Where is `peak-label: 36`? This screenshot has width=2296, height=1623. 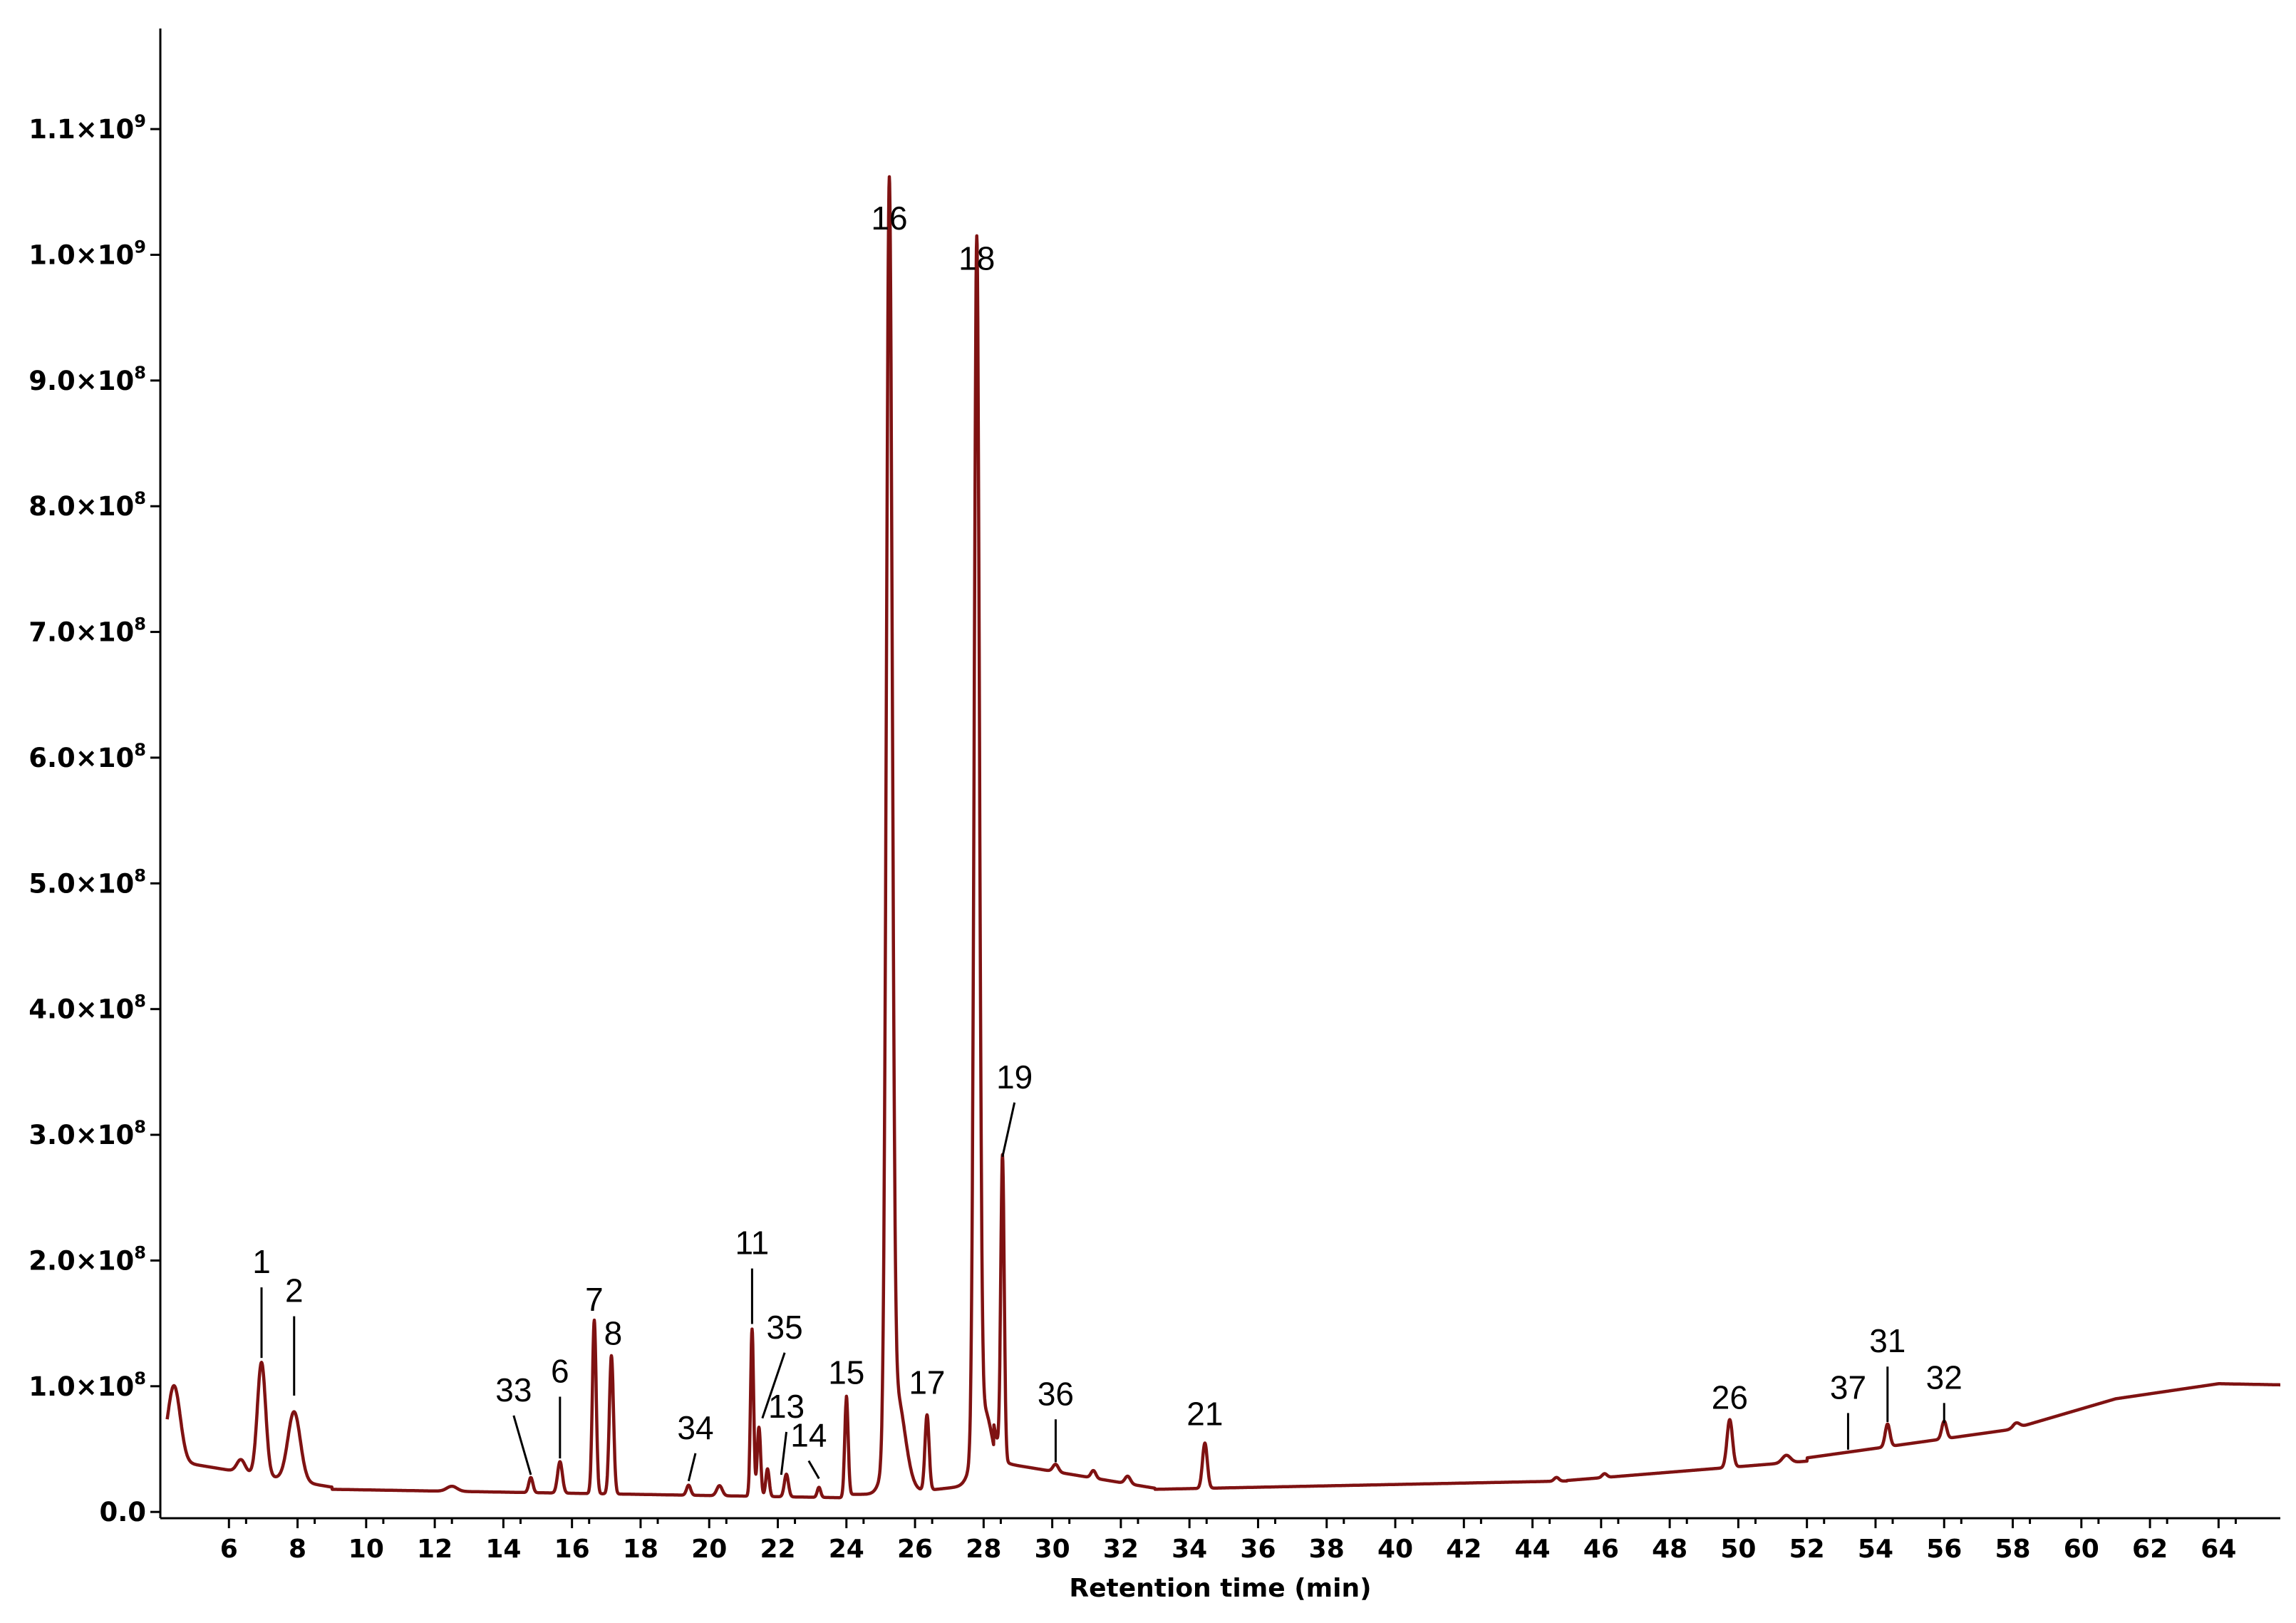 peak-label: 36 is located at coordinates (1056, 1393).